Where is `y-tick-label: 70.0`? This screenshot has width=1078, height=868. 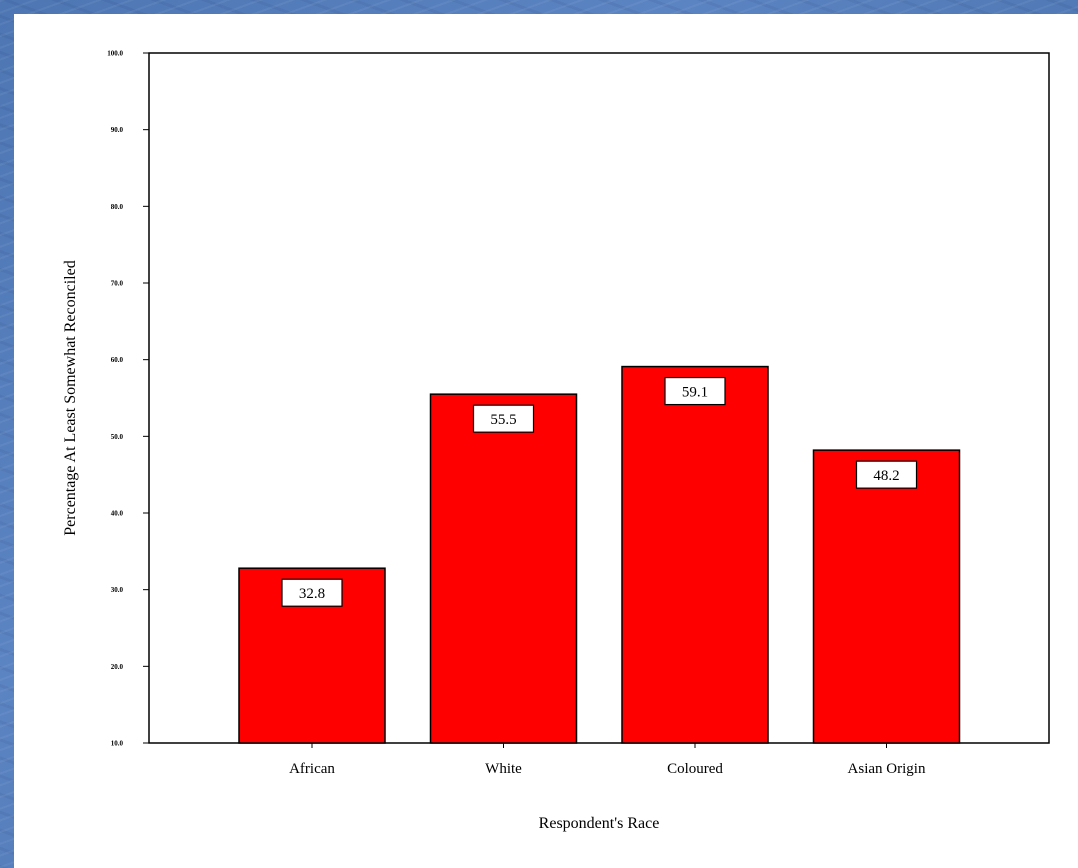
y-tick-label: 70.0 is located at coordinates (117, 284).